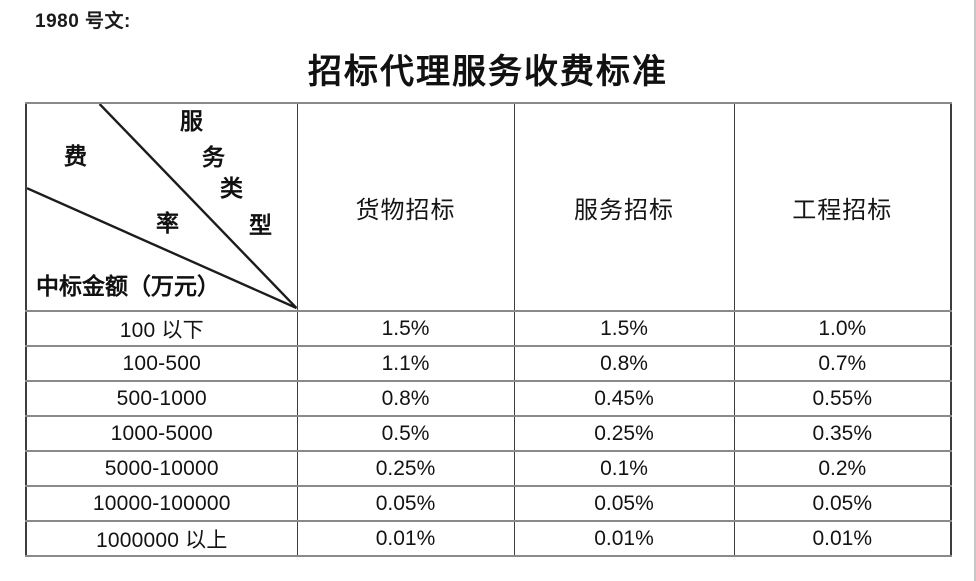  What do you see at coordinates (260, 225) in the screenshot?
I see `corner-service-type-char-4: 型` at bounding box center [260, 225].